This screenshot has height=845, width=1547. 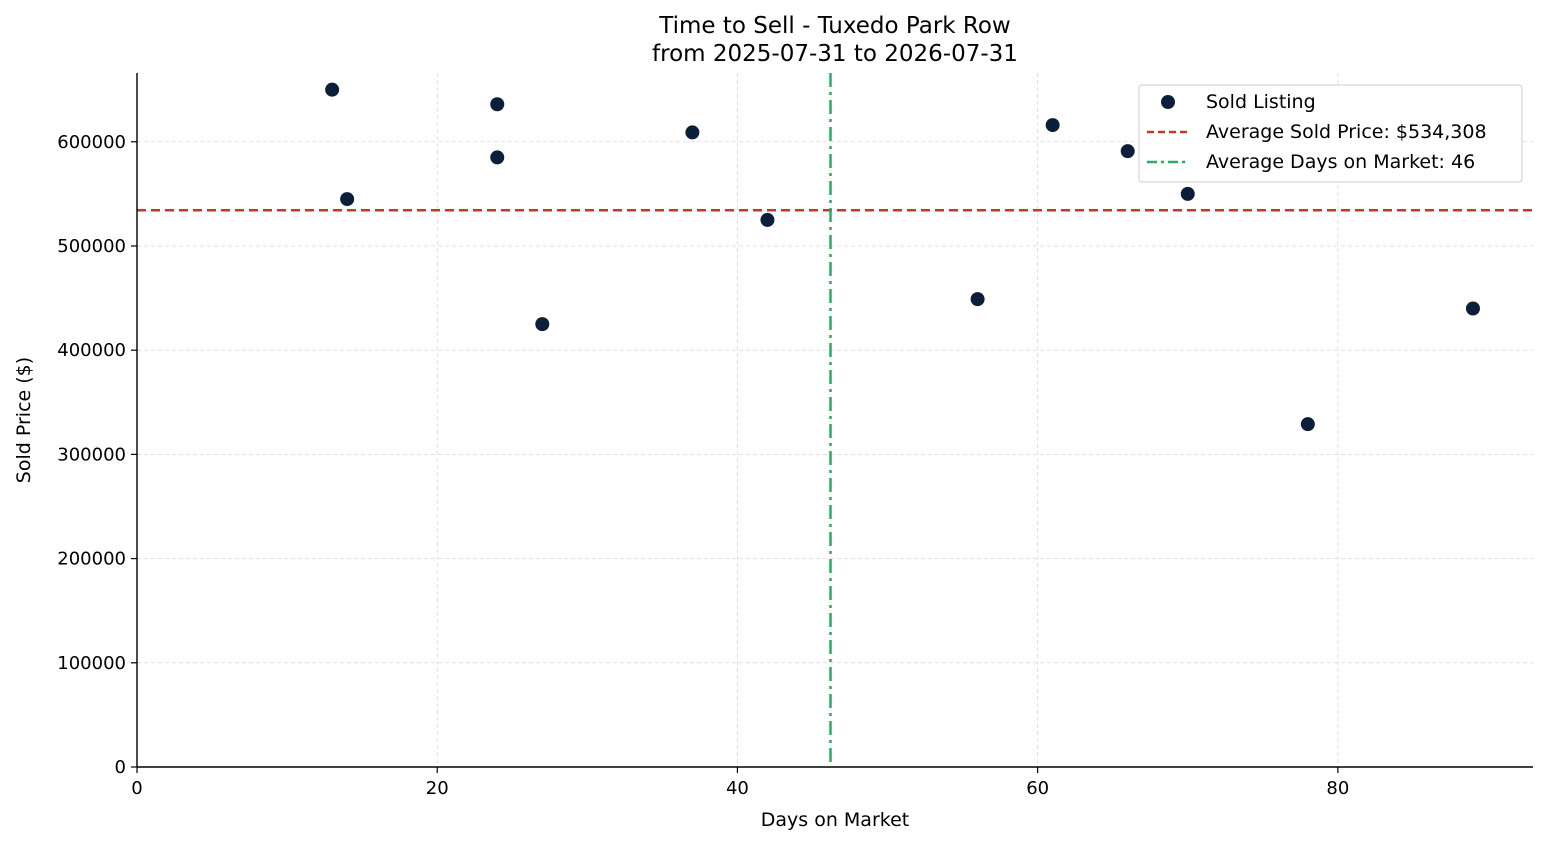 I want to click on x-tick-label: 20, so click(x=437, y=788).